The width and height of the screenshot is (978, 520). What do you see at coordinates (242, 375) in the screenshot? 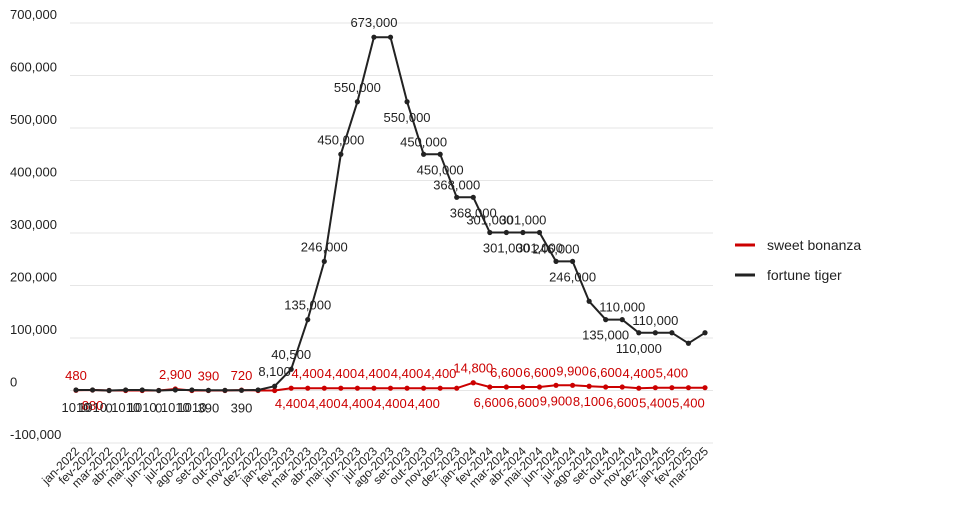
I see `data-label: 720` at bounding box center [242, 375].